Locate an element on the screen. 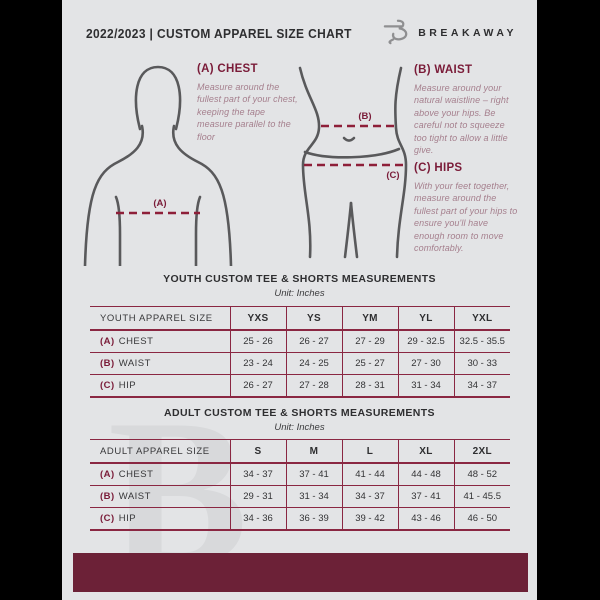 This screenshot has height=600, width=600. youth-table-unit: Unit: Inches is located at coordinates (299, 293).